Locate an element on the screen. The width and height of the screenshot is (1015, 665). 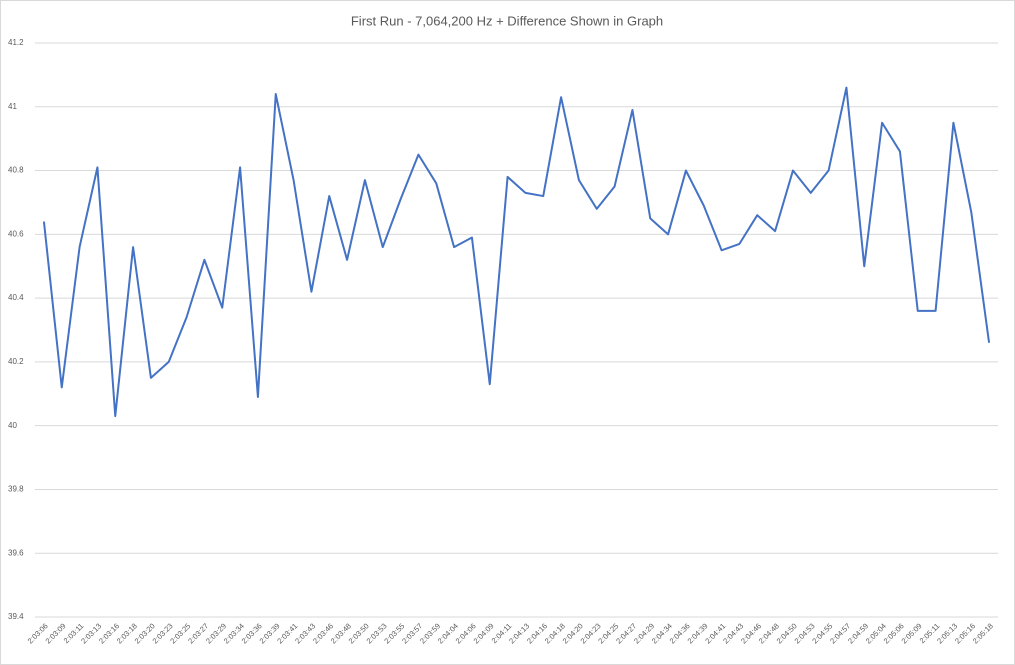
y-tick-label: 40 is located at coordinates (12, 425).